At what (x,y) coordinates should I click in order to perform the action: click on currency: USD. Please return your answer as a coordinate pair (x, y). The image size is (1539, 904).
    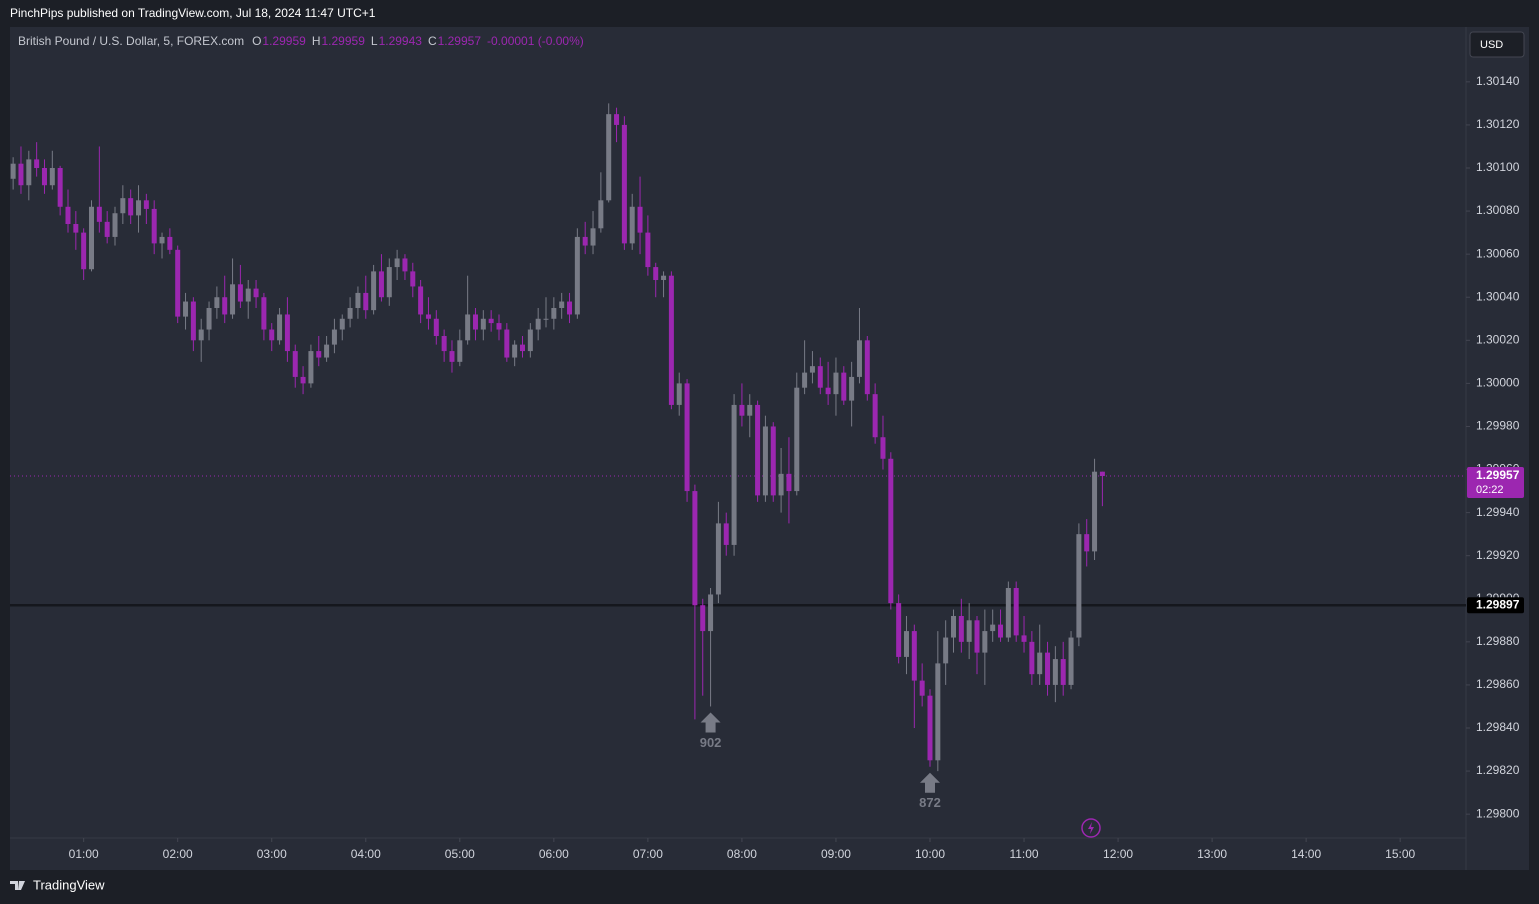
    Looking at the image, I should click on (1491, 45).